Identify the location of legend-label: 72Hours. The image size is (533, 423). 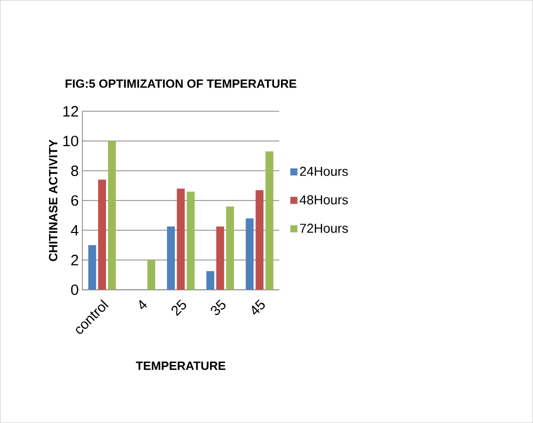
(324, 228).